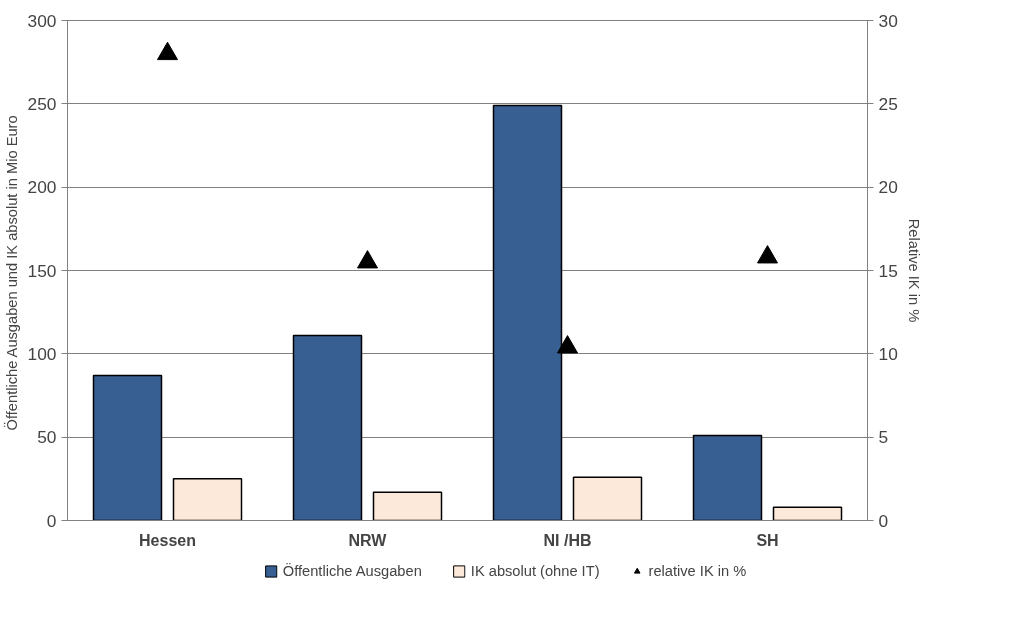  I want to click on legend-label: Öffentliche Ausgaben, so click(352, 571).